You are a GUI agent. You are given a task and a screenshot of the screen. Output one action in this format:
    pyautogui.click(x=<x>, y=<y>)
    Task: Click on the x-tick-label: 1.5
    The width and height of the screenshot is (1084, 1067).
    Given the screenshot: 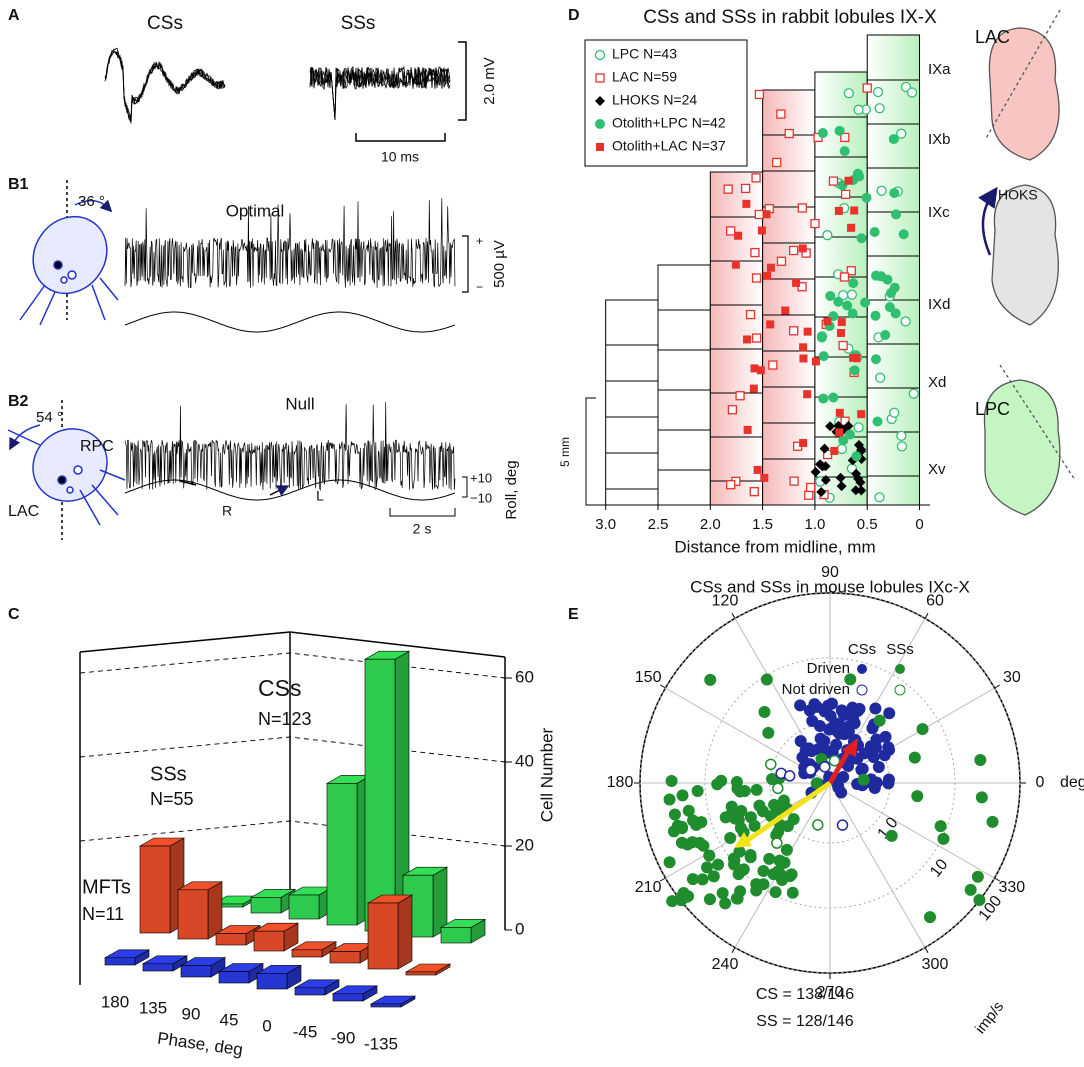 What is the action you would take?
    pyautogui.click(x=762, y=524)
    